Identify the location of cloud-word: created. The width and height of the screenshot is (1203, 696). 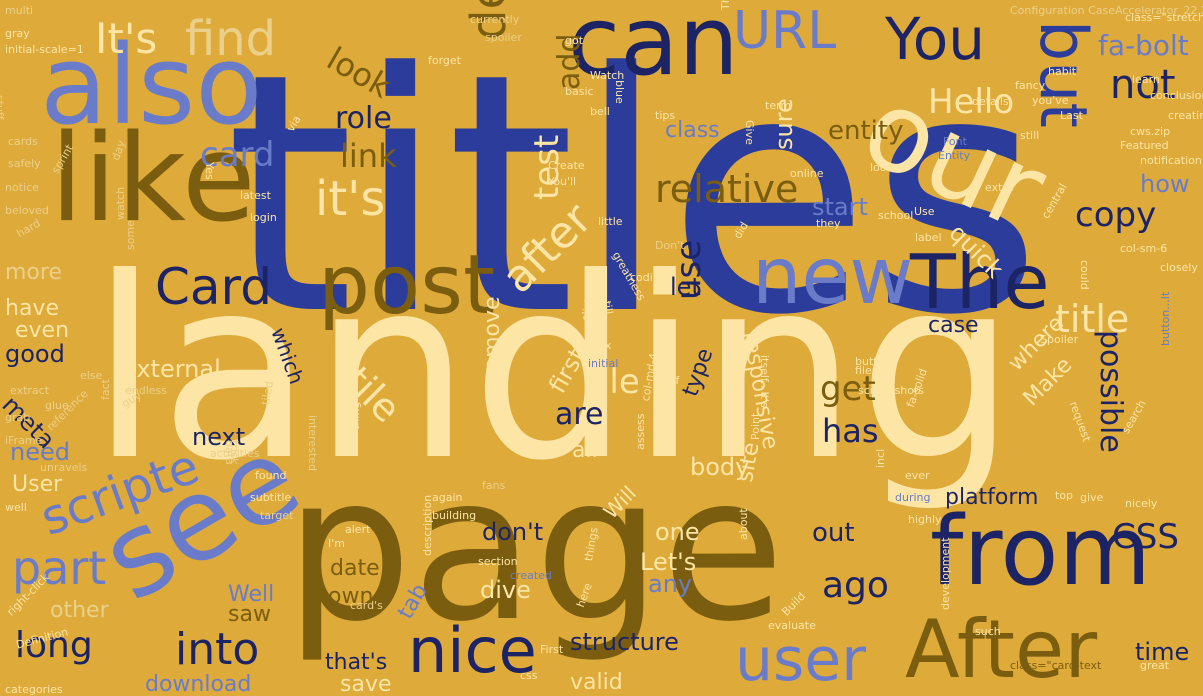
(531, 575).